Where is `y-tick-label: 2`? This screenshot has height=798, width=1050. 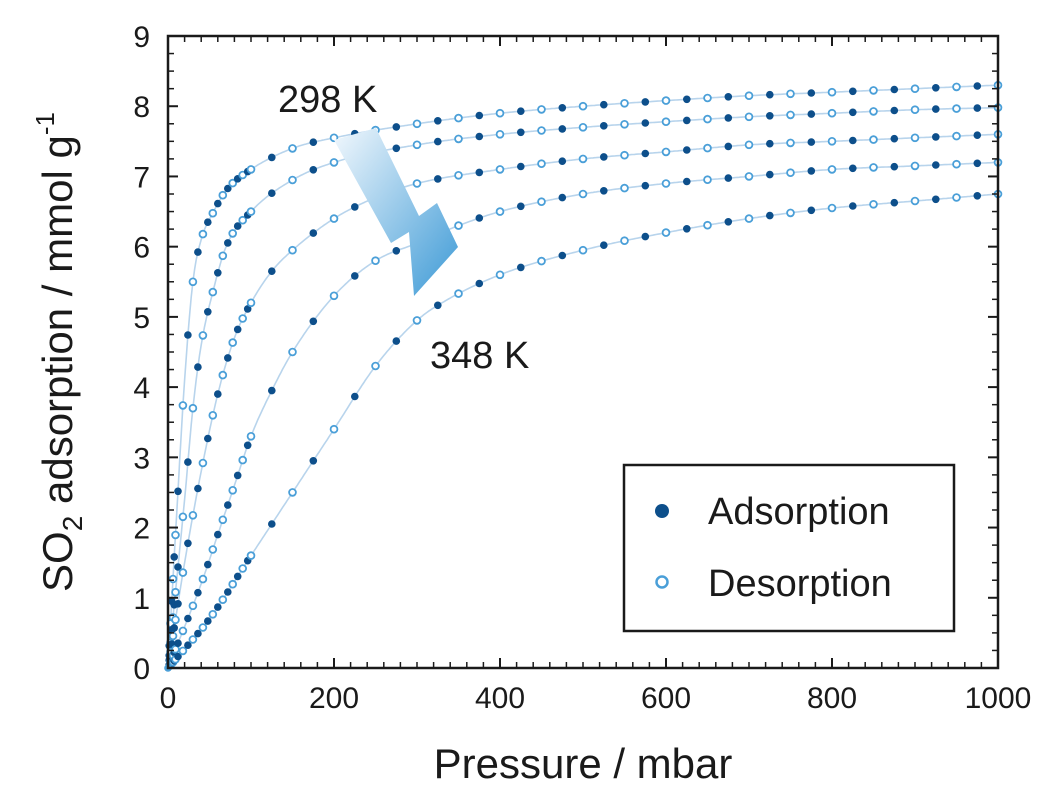 y-tick-label: 2 is located at coordinates (141, 529).